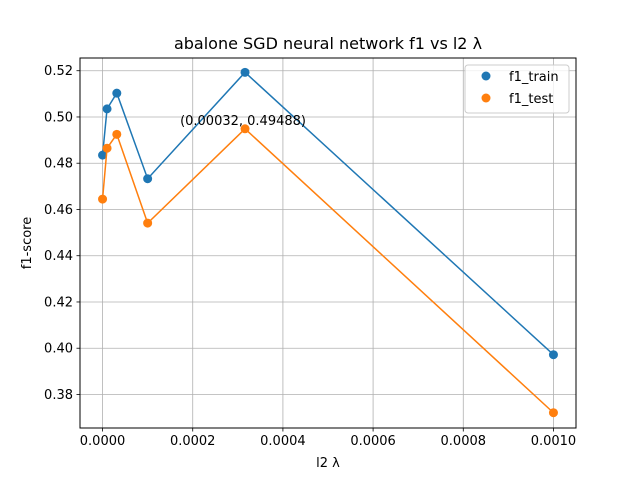 The width and height of the screenshot is (640, 480). What do you see at coordinates (554, 441) in the screenshot?
I see `x-tick-label: 0.0010` at bounding box center [554, 441].